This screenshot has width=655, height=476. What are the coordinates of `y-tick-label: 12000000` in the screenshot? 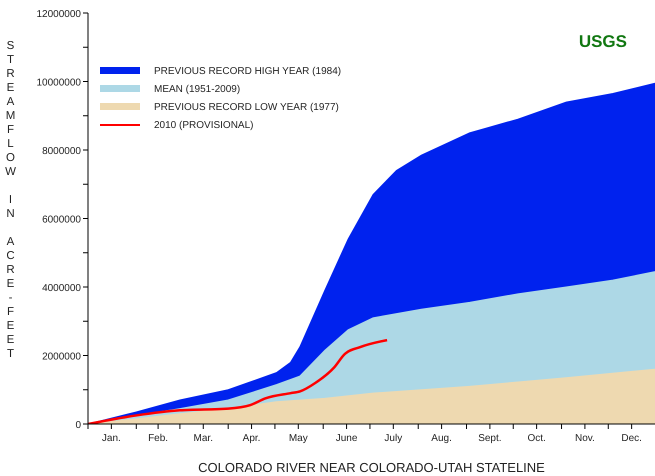 It's located at (59, 14).